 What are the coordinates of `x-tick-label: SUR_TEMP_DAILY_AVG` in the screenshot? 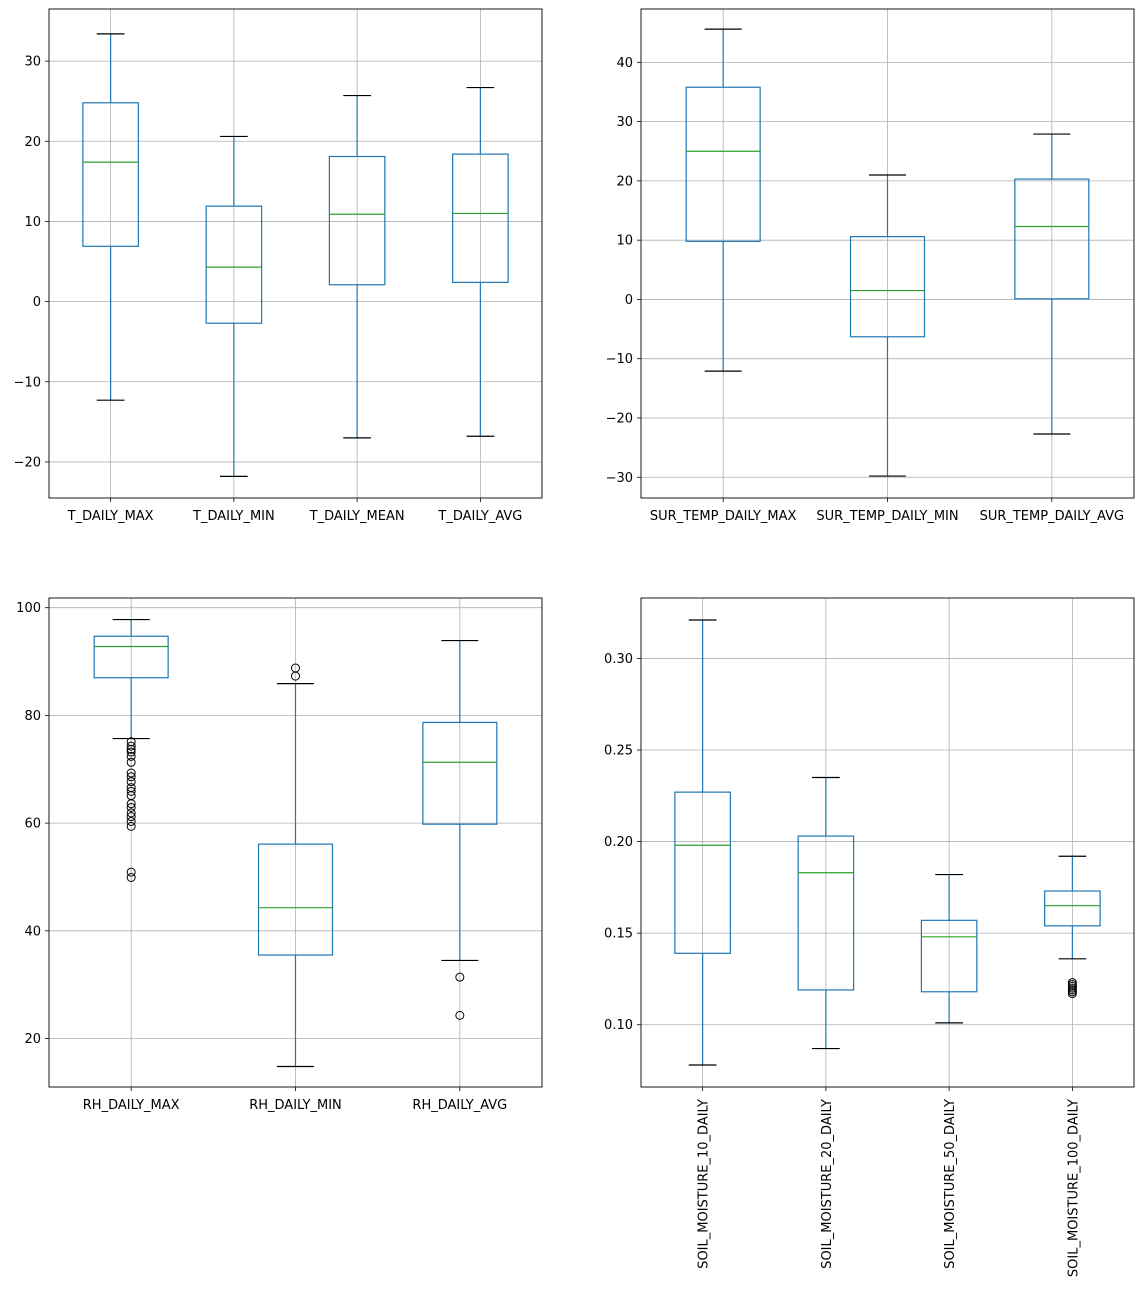 It's located at (1052, 516).